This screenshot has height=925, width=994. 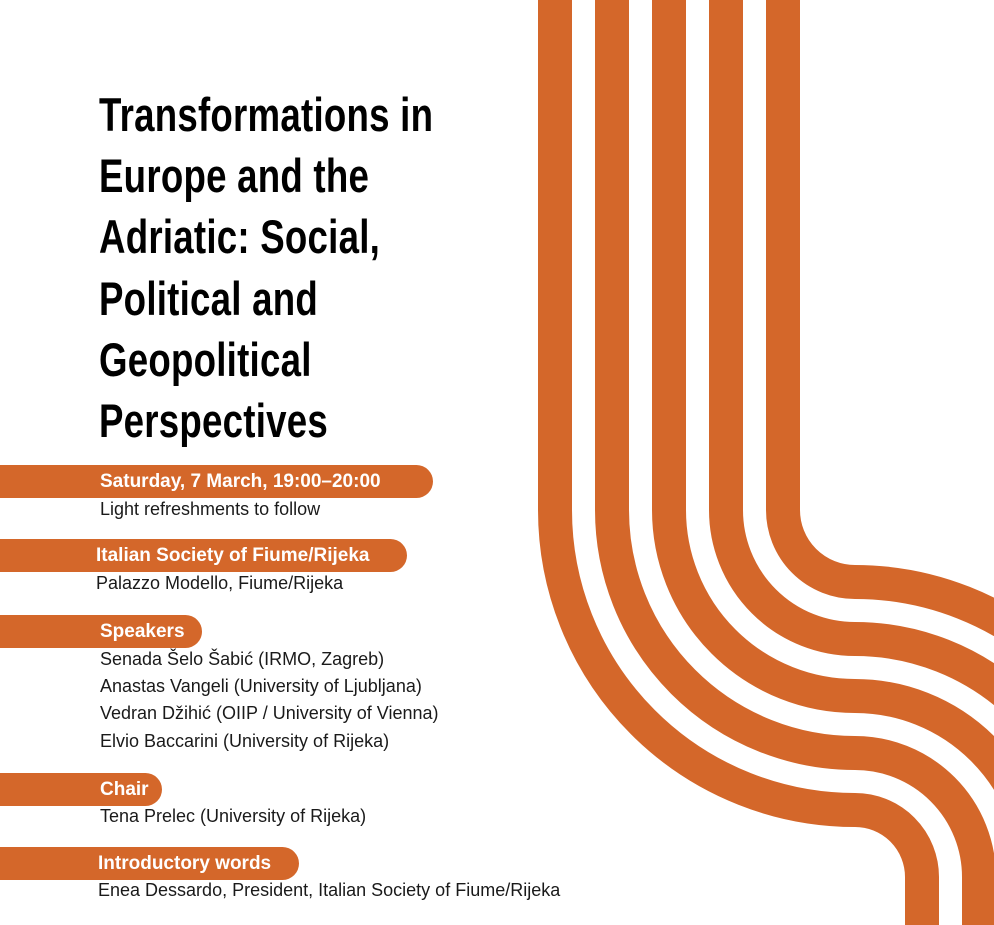 What do you see at coordinates (234, 176) in the screenshot?
I see `title-line: Europe and the` at bounding box center [234, 176].